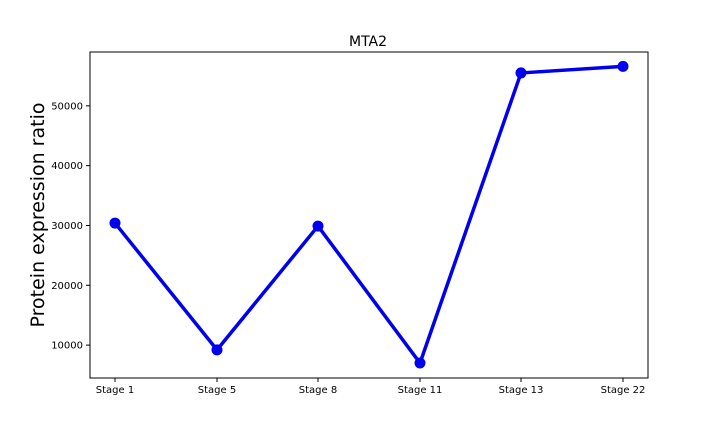 The height and width of the screenshot is (432, 720). Describe the element at coordinates (318, 390) in the screenshot. I see `x-tick-label: Stage 8` at that location.